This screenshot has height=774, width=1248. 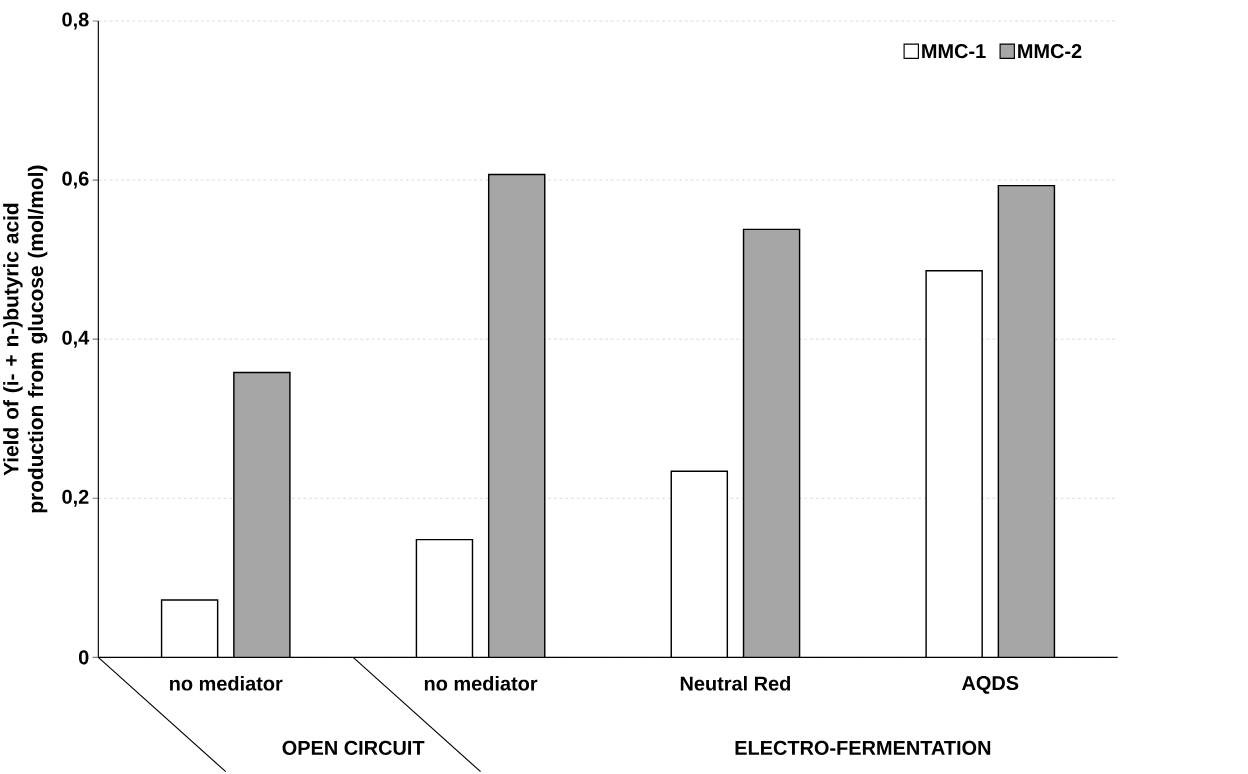 What do you see at coordinates (1050, 51) in the screenshot?
I see `legend-label: MMC-2` at bounding box center [1050, 51].